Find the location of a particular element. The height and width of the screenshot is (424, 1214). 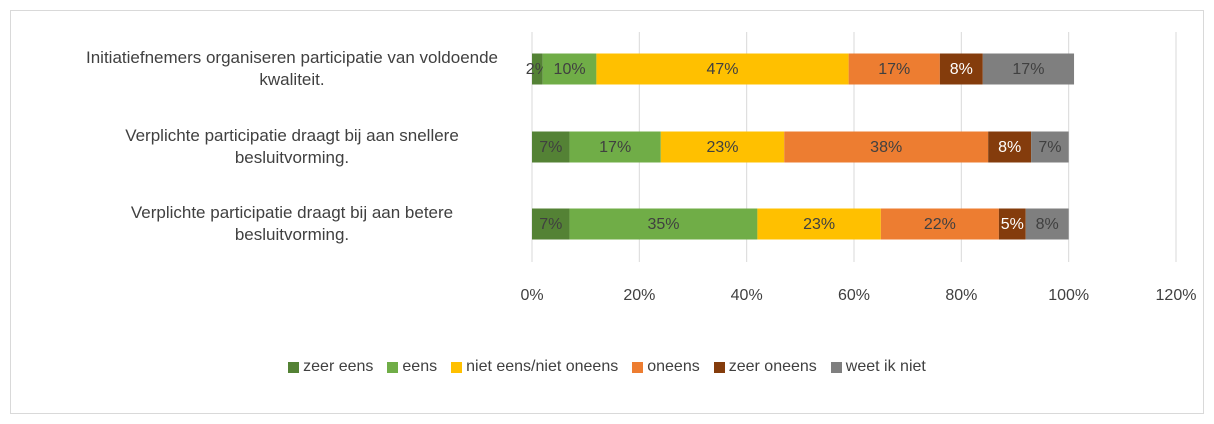

data-label: 10% is located at coordinates (570, 69).